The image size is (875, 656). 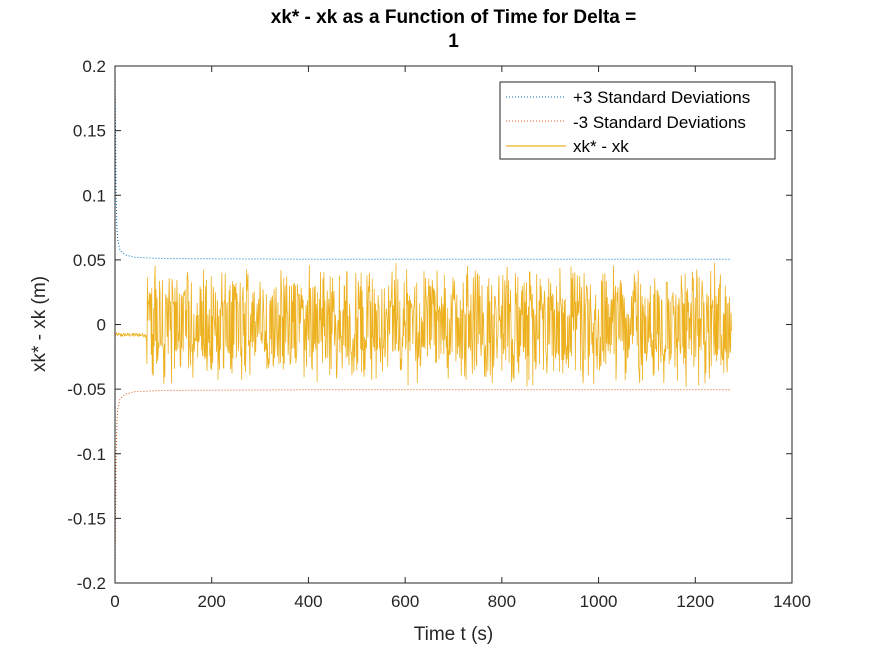 What do you see at coordinates (91, 583) in the screenshot?
I see `y-tick-label: -0.2` at bounding box center [91, 583].